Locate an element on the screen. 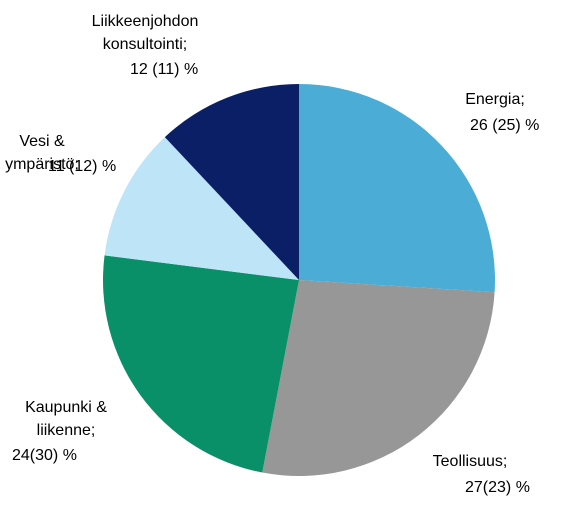 This screenshot has width=586, height=507. slice-label: Liikkeenjohdon konsultointi; is located at coordinates (145, 33).